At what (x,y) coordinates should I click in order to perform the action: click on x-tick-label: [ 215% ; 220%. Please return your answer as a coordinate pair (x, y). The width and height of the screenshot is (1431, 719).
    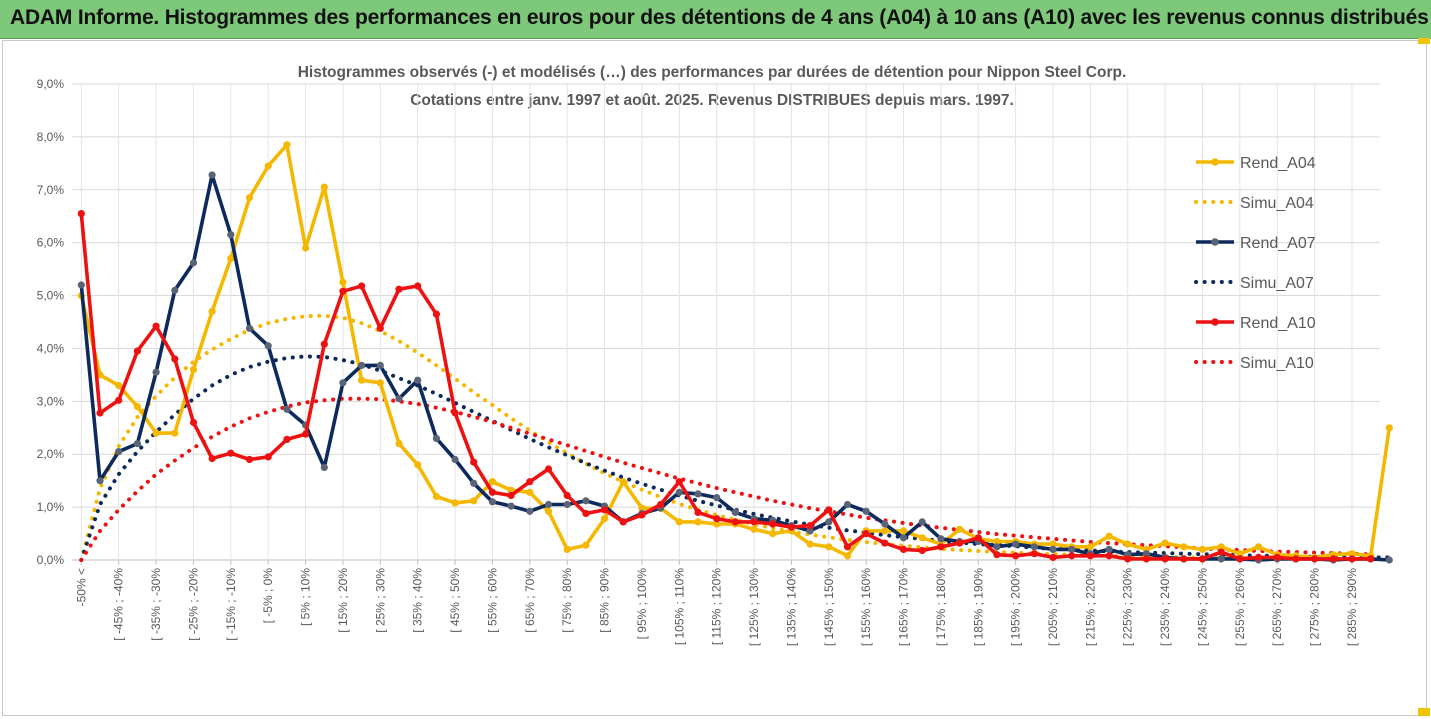
    Looking at the image, I should click on (1090, 607).